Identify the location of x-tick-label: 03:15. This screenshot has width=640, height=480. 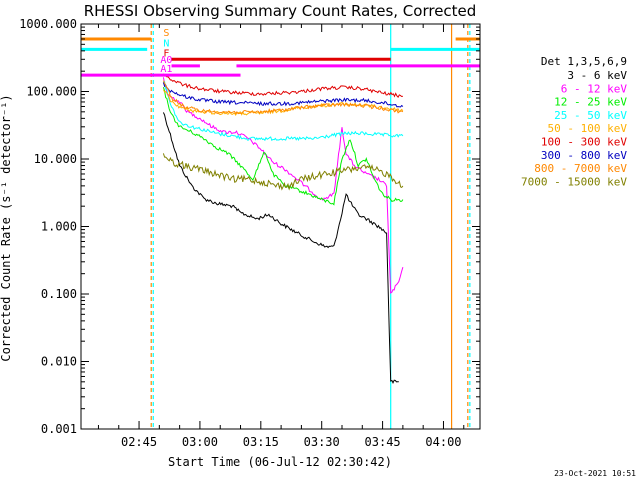
(261, 442).